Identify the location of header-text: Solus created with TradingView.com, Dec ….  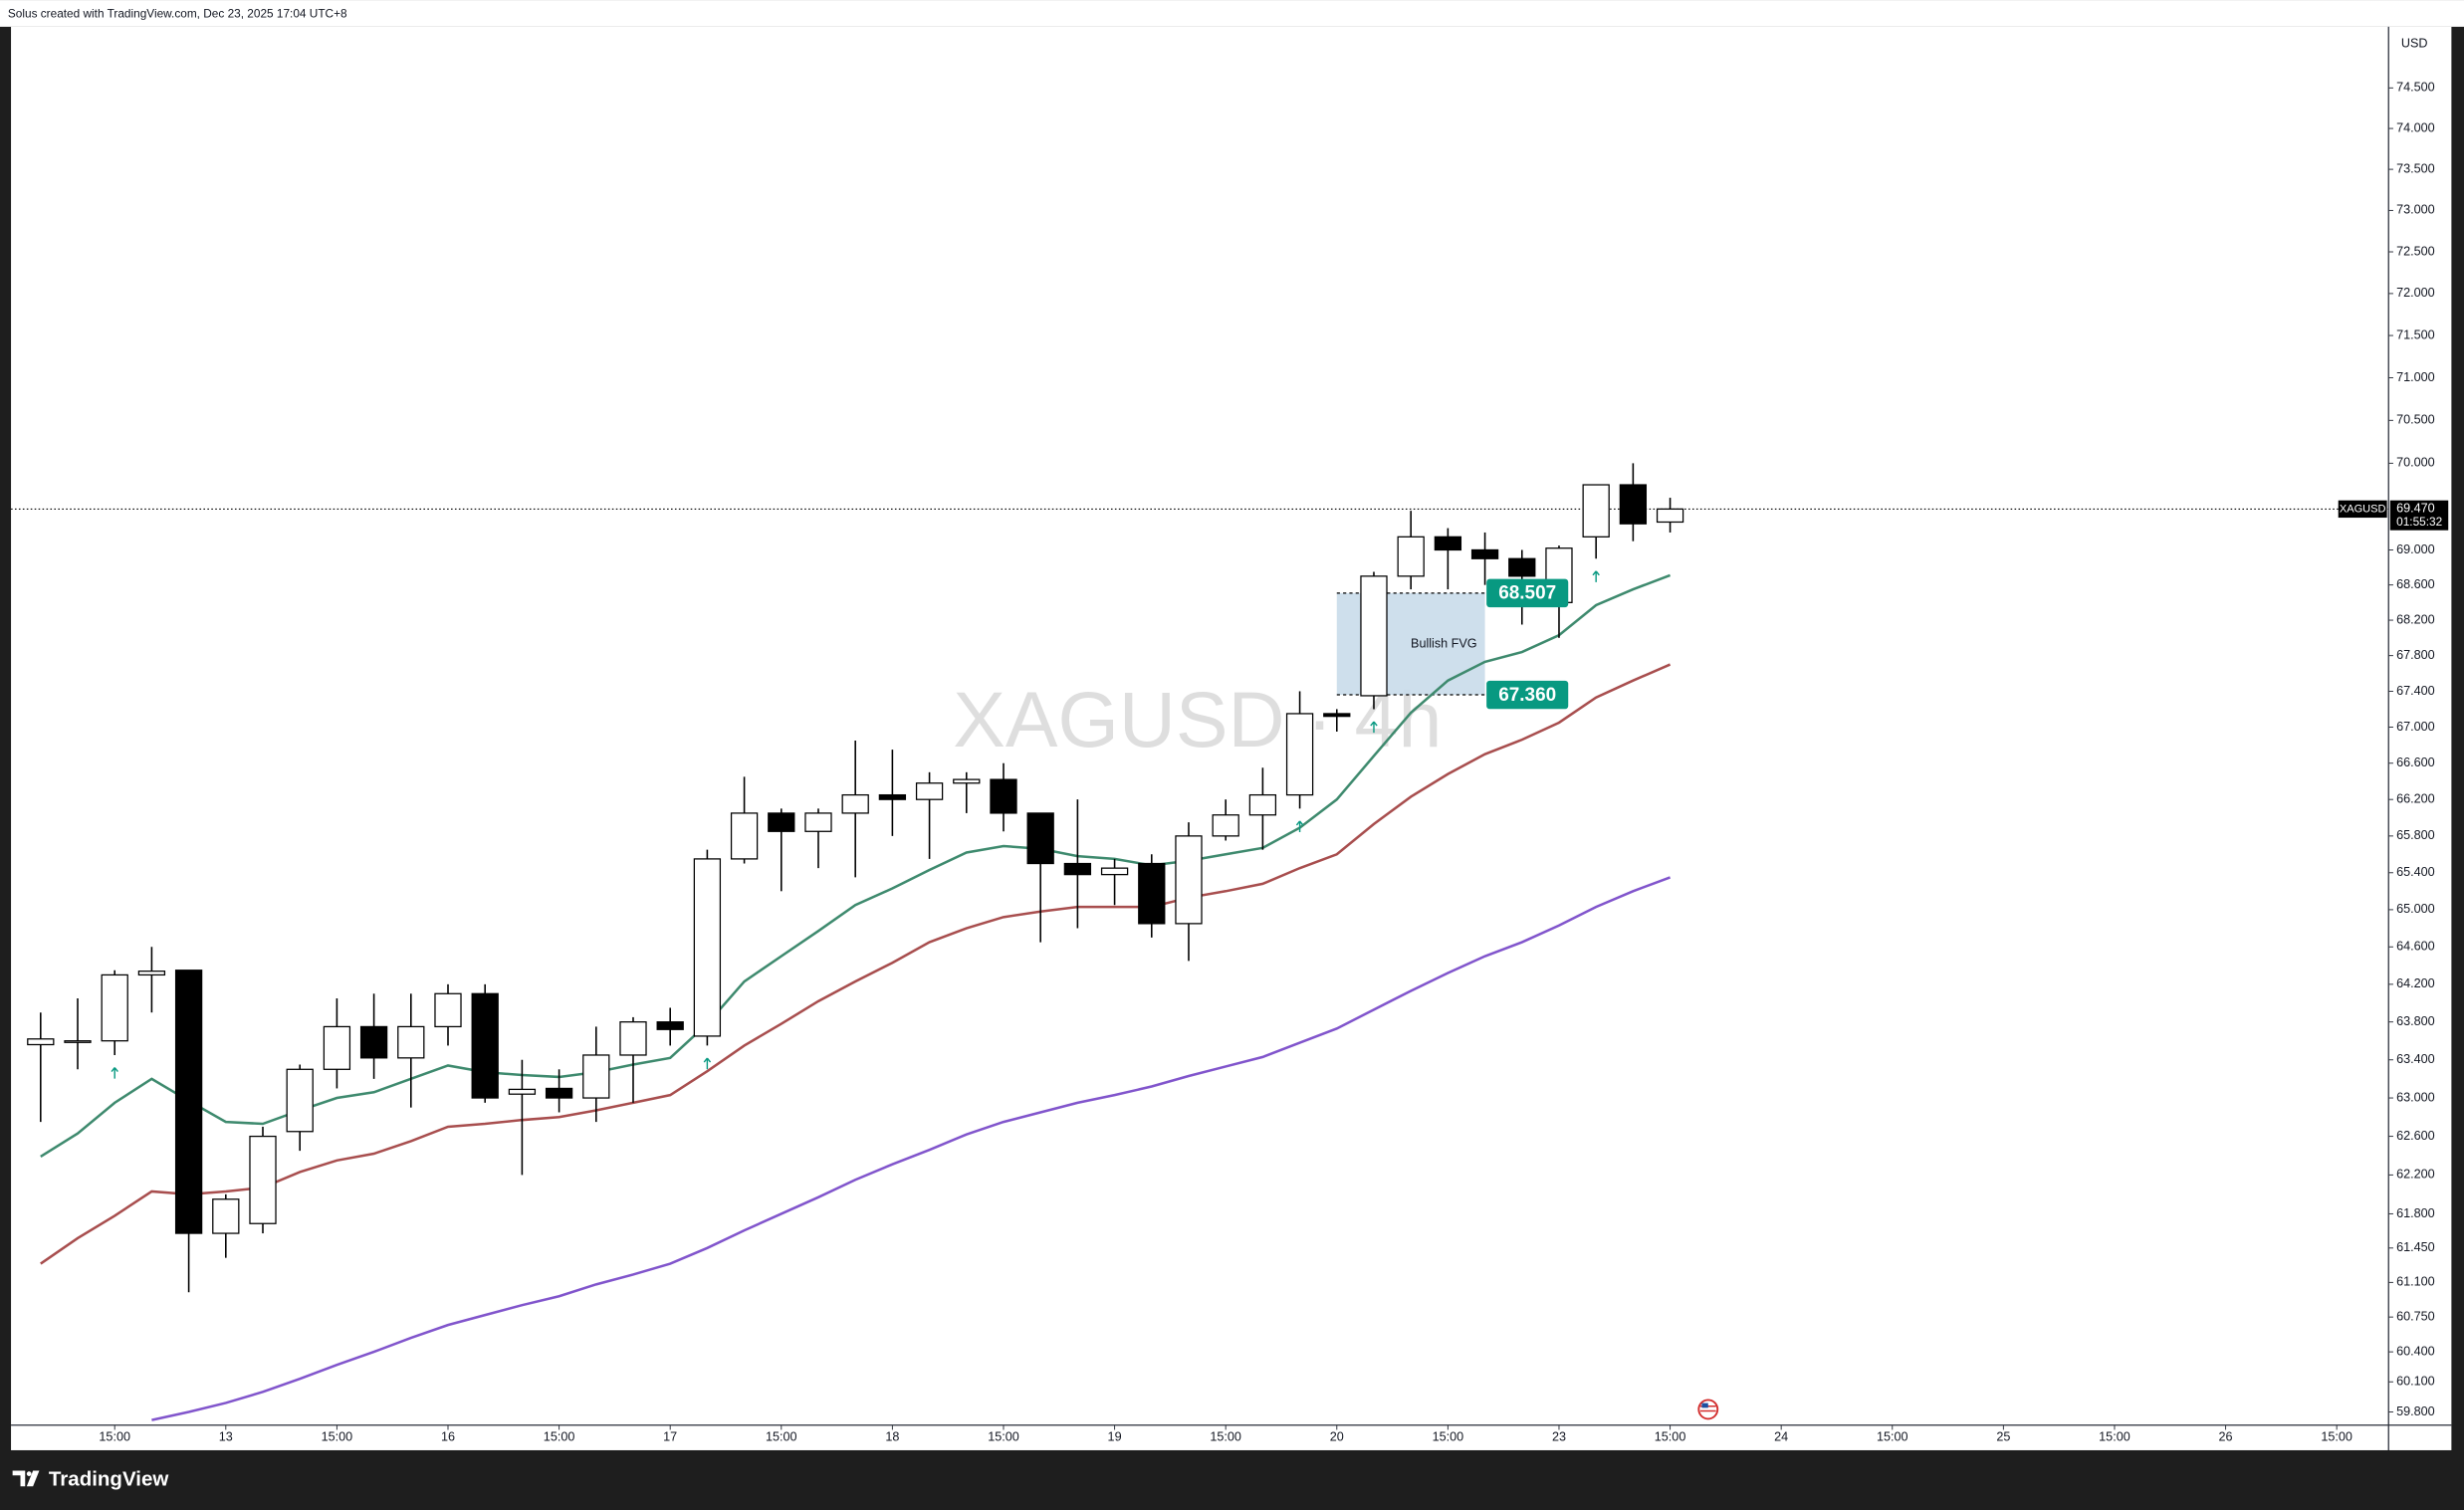
(177, 13).